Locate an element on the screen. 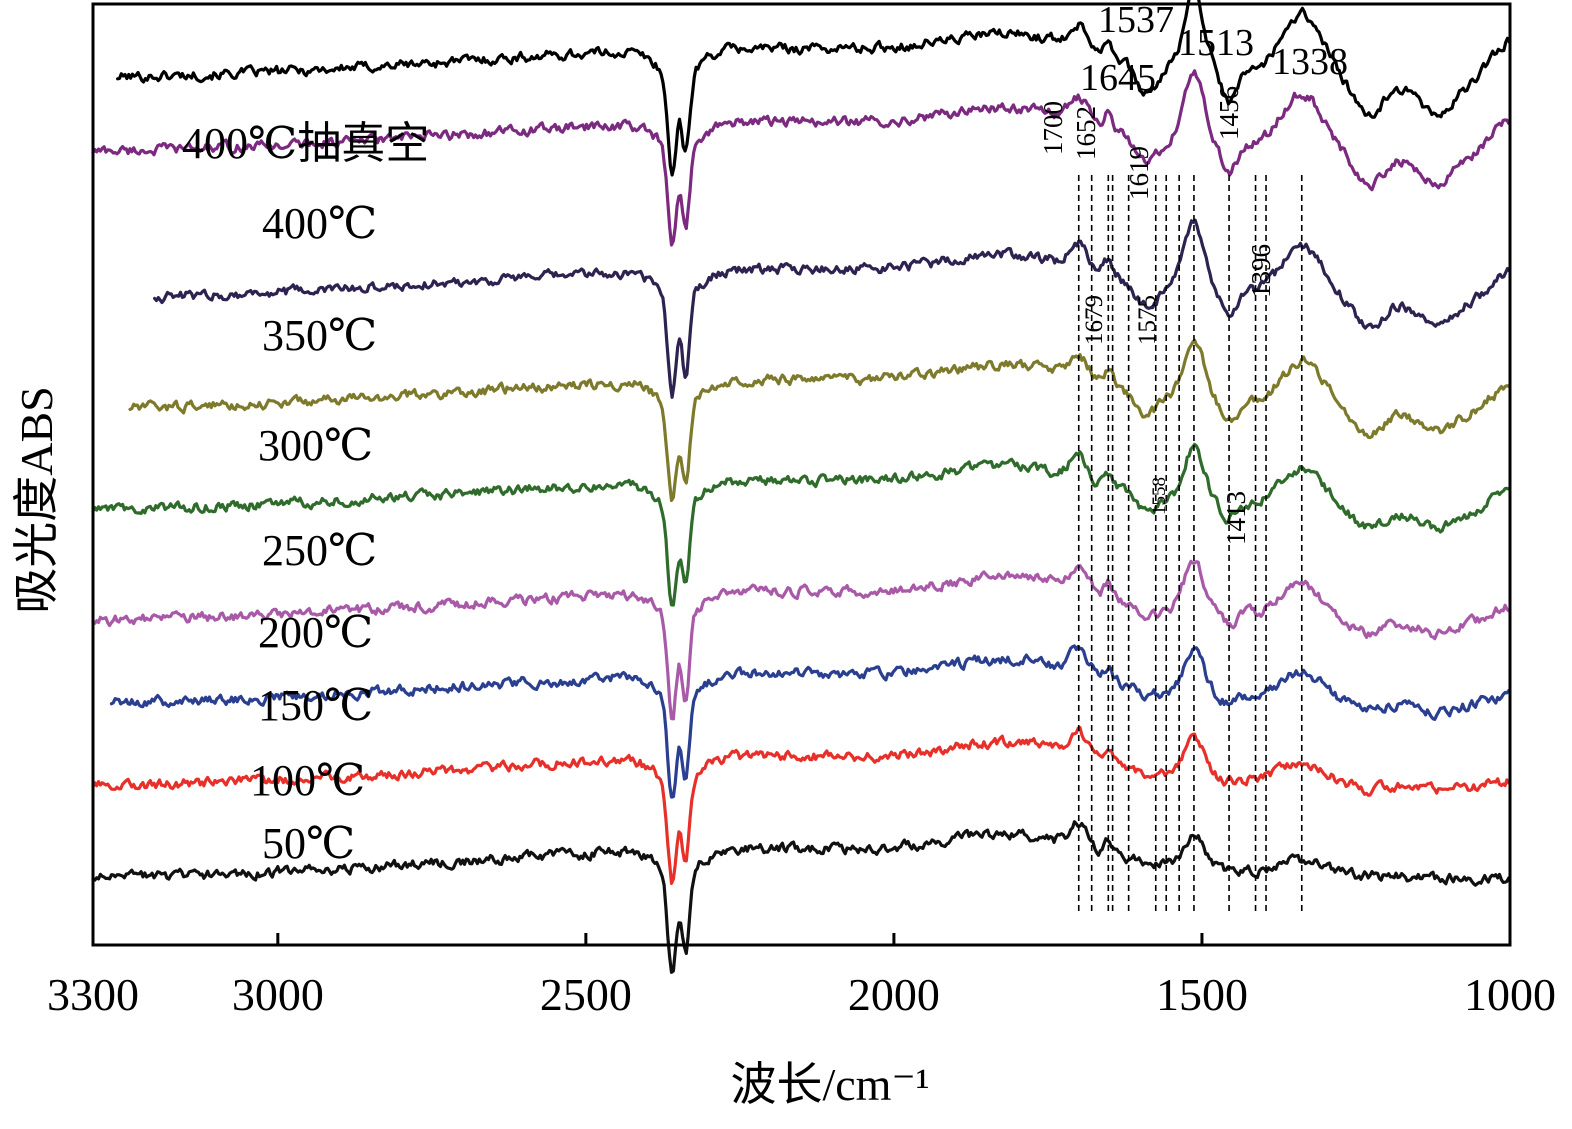 This screenshot has width=1572, height=1129. x-tick-label-1000: 1000 is located at coordinates (1510, 994).